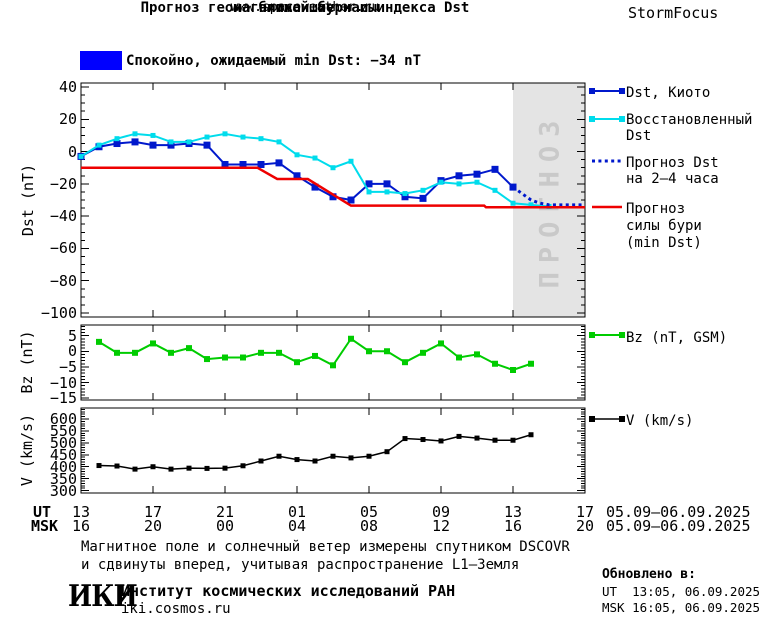 The image size is (760, 620). Describe the element at coordinates (274, 61) in the screenshot. I see `status-banner: Спокойно, ожидаемый min Dst: −34 nT` at that location.